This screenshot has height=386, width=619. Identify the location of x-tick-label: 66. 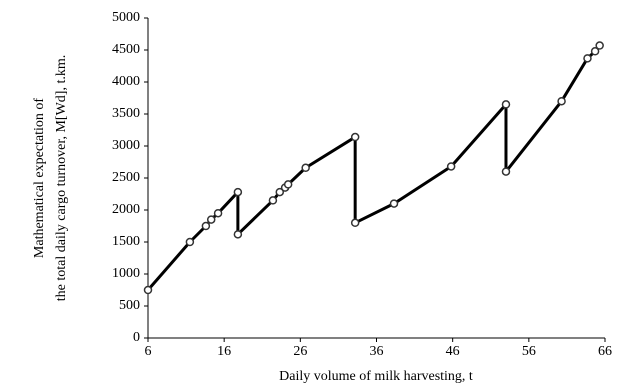
(605, 351).